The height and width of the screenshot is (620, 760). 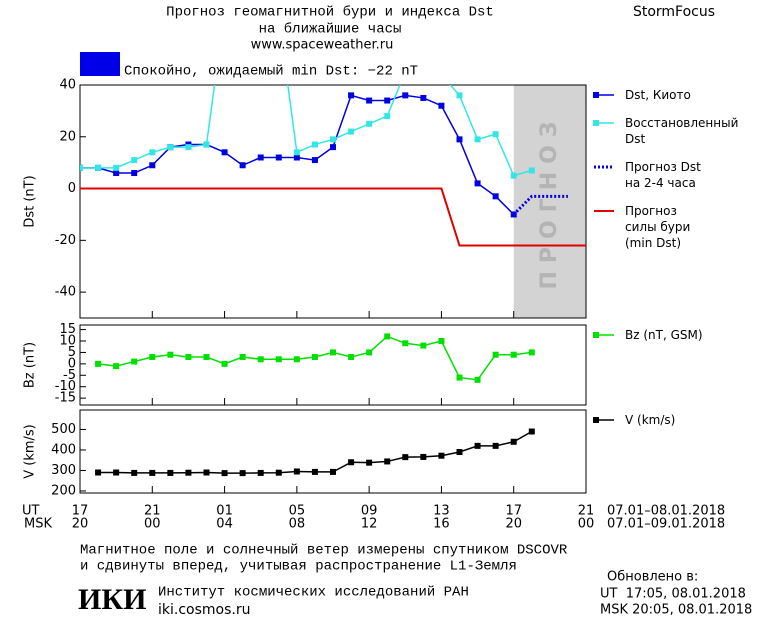 What do you see at coordinates (67, 341) in the screenshot?
I see `y-tick-label: 10` at bounding box center [67, 341].